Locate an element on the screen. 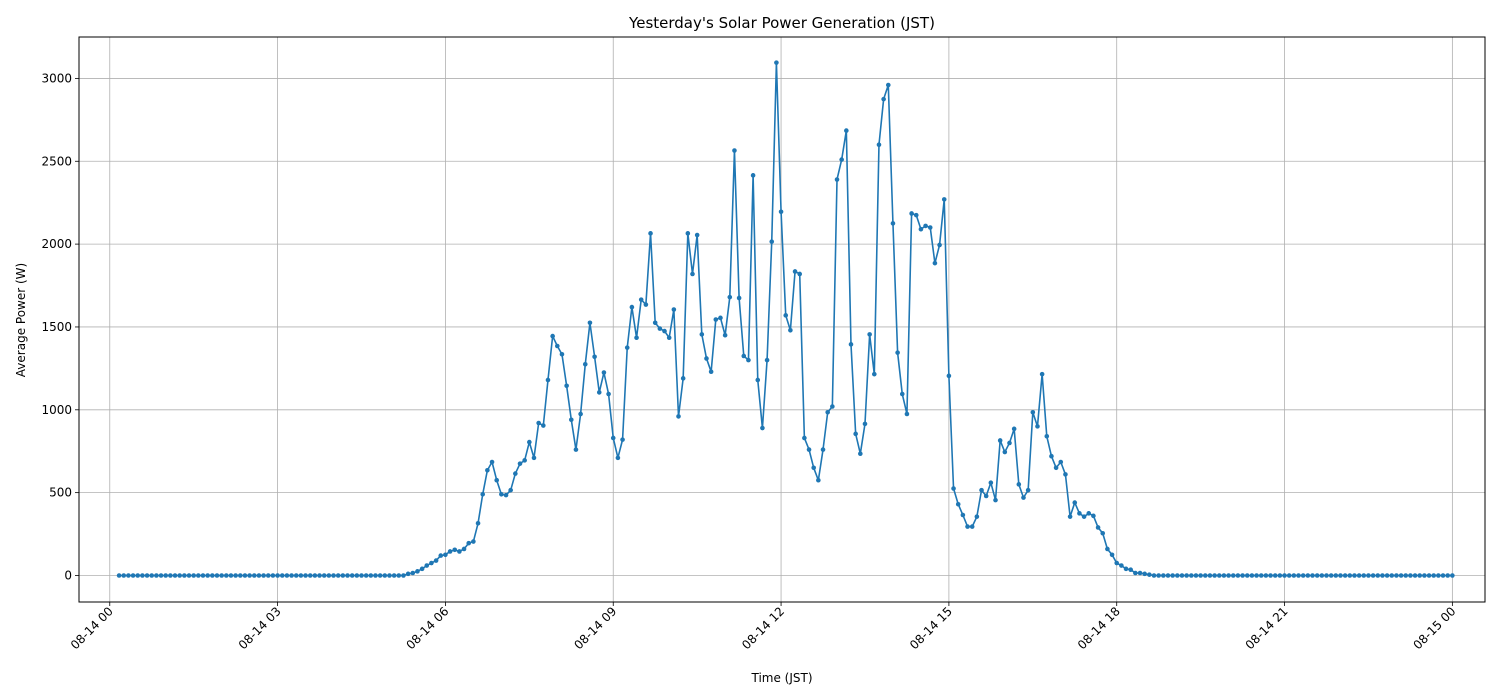 Image resolution: width=1500 pixels, height=700 pixels. x-tick-label: 08-14 03 is located at coordinates (260, 628).